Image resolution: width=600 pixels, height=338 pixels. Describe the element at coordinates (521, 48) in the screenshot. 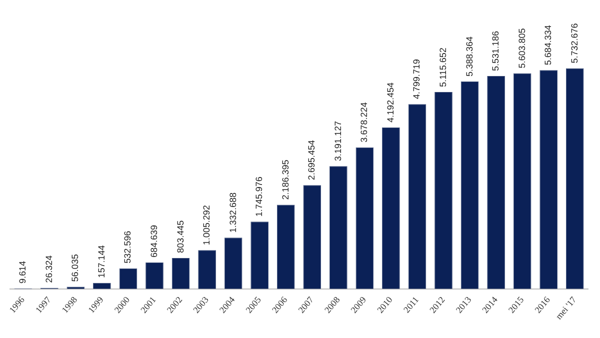

I see `data-label: 5.603.805` at that location.